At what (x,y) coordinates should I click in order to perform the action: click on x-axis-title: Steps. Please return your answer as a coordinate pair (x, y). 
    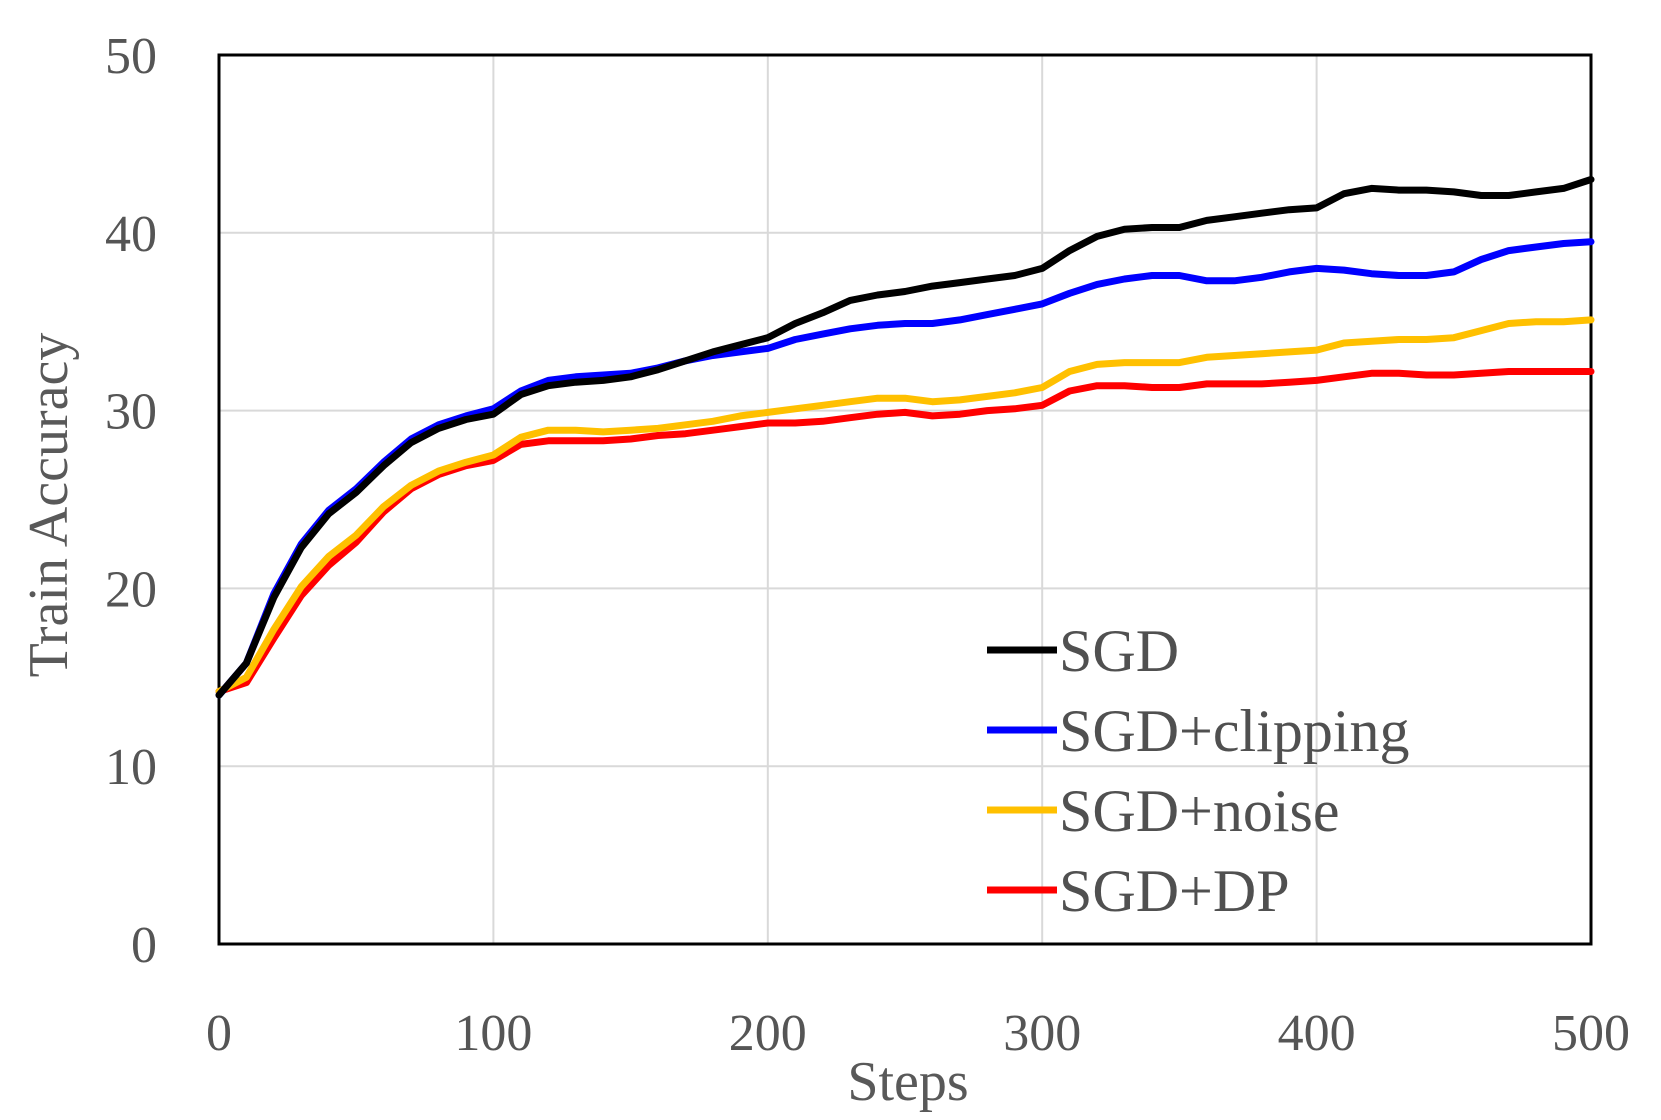
    Looking at the image, I should click on (907, 1082).